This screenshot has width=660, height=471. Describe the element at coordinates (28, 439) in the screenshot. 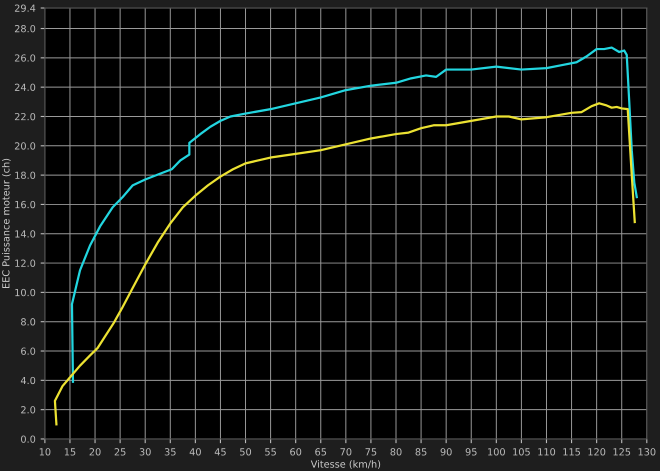

I see `y-tick-label: 0.0` at that location.